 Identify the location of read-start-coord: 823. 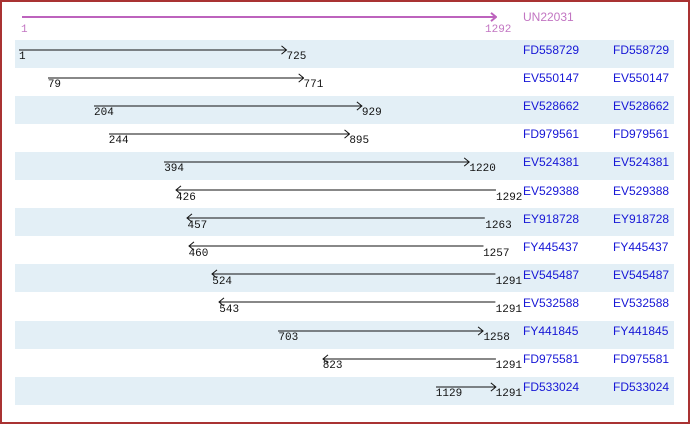
(332, 366).